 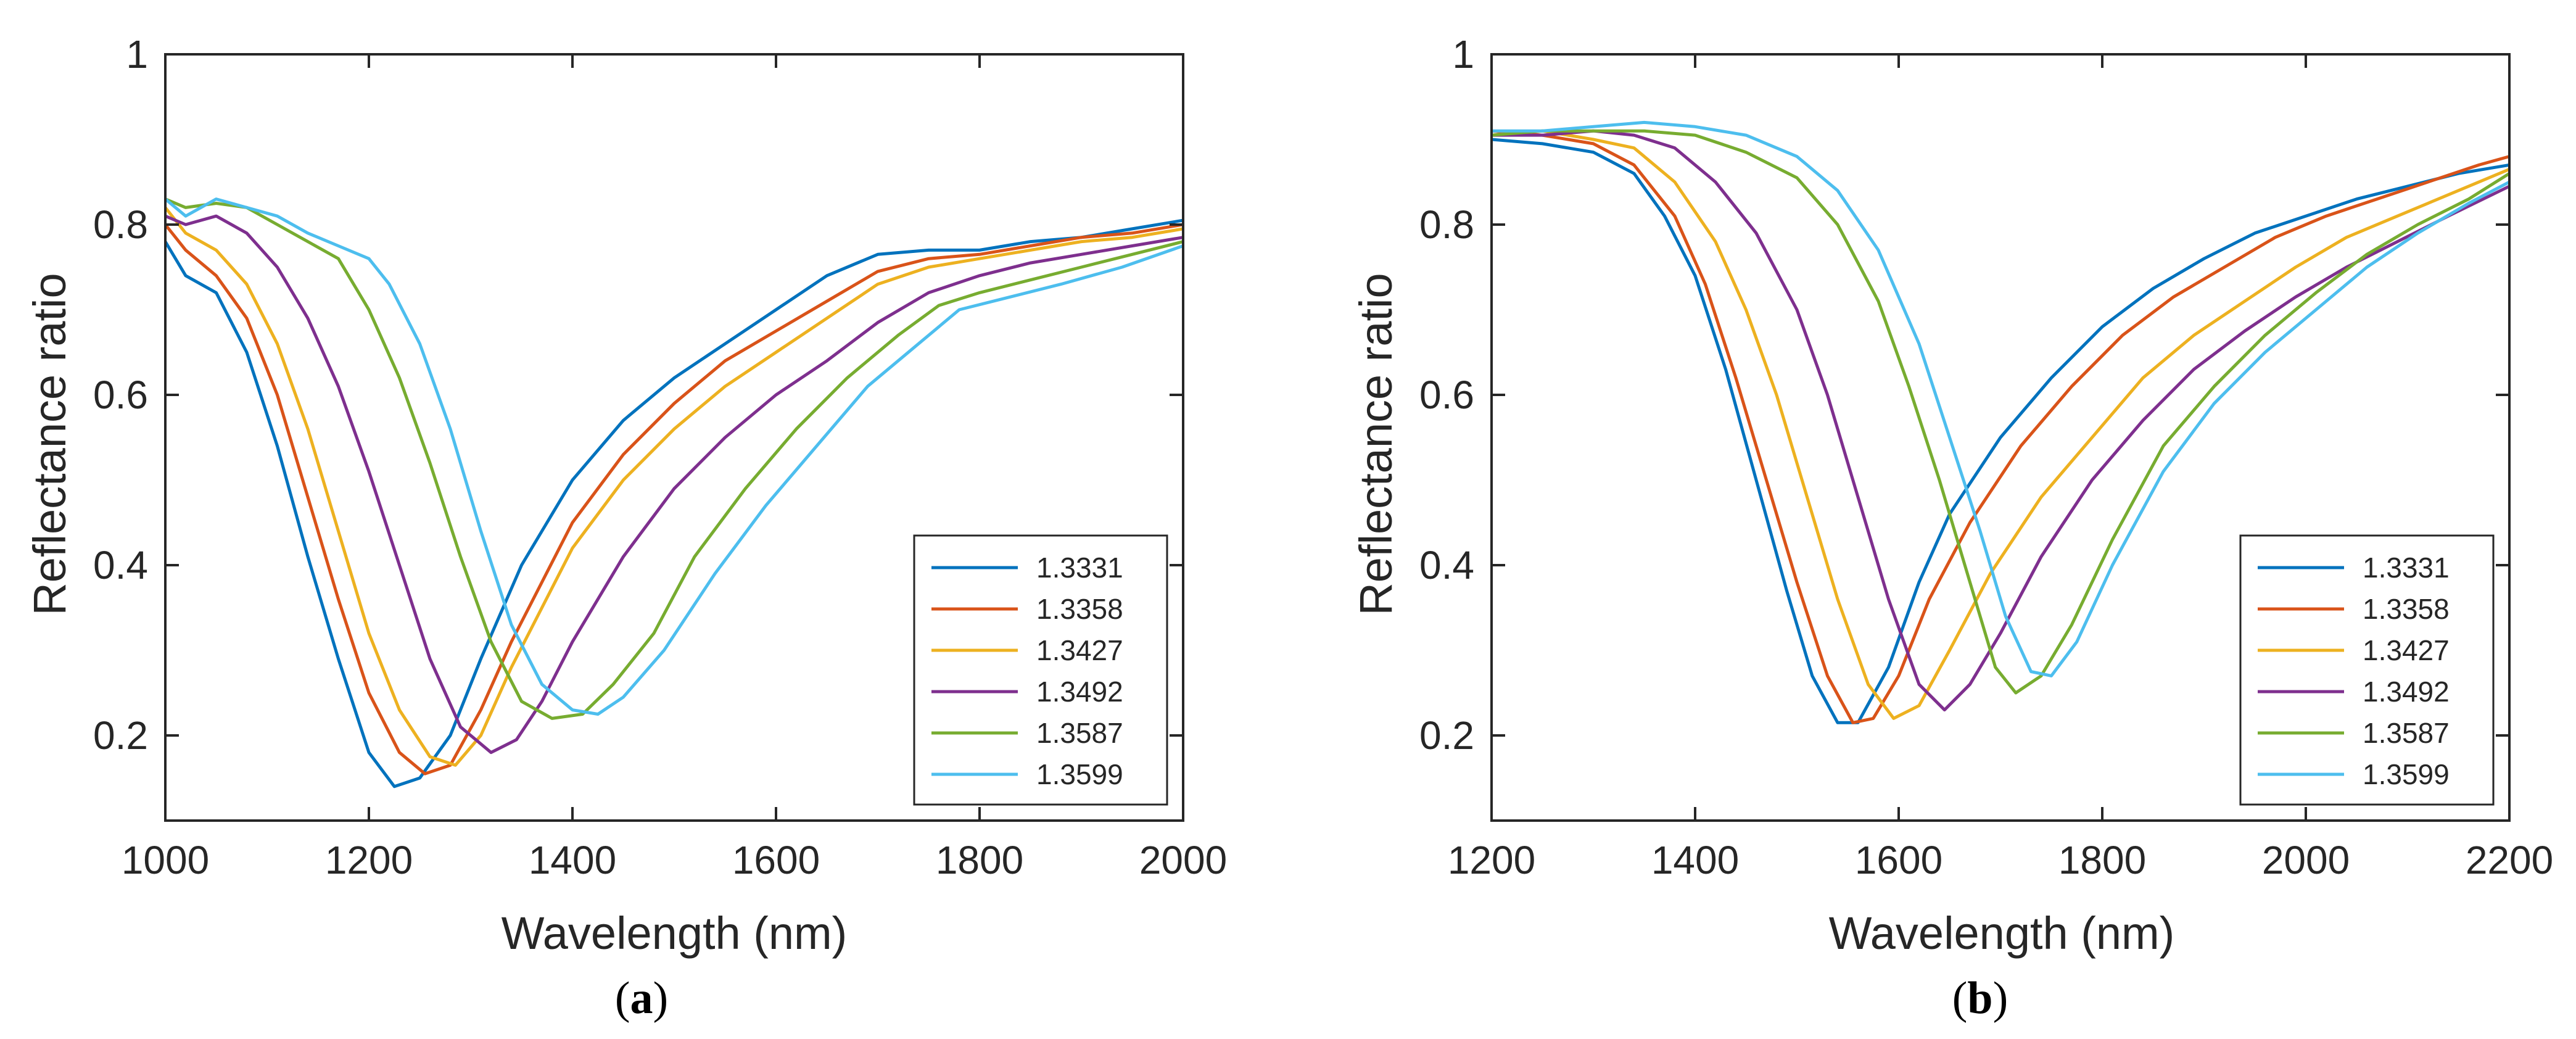 What do you see at coordinates (1980, 999) in the screenshot?
I see `sub-caption-b: (b)` at bounding box center [1980, 999].